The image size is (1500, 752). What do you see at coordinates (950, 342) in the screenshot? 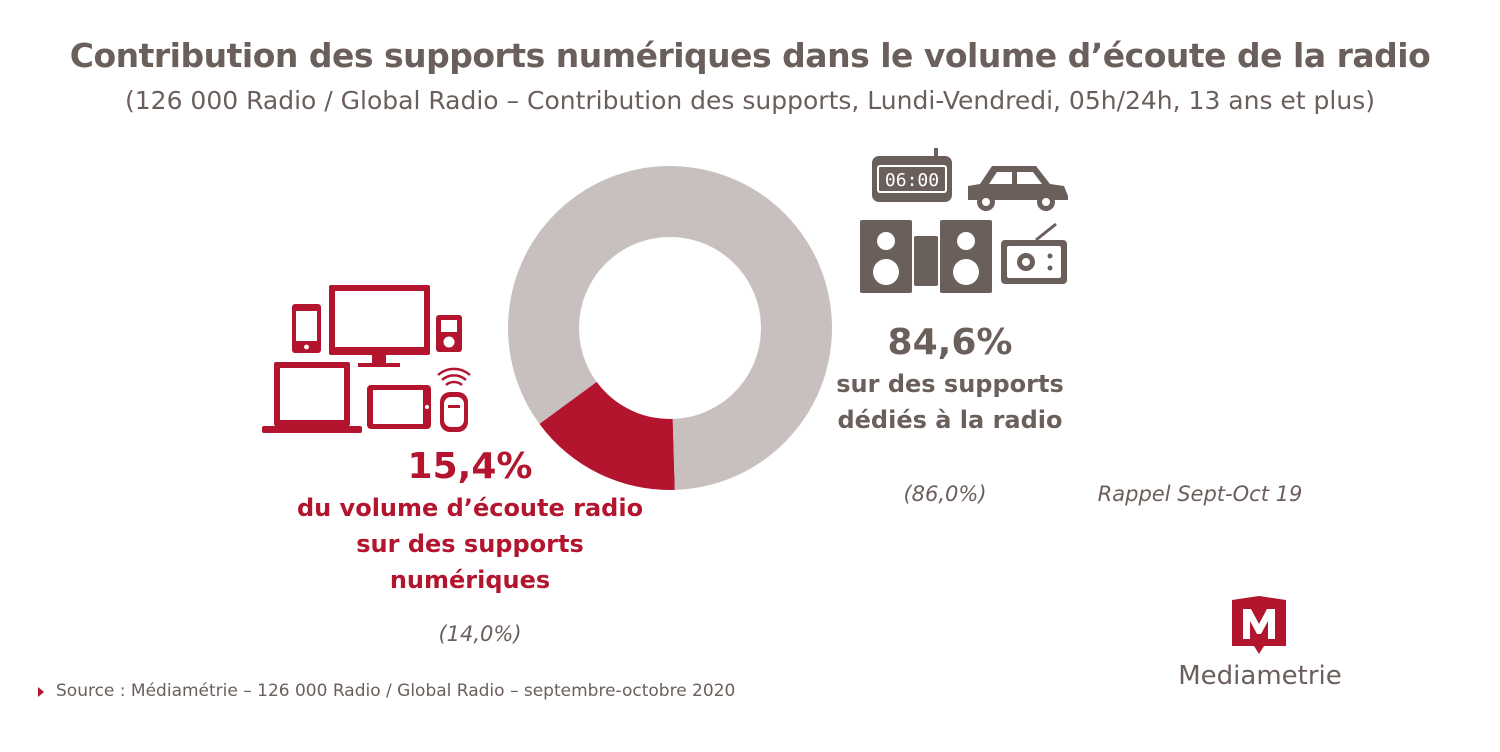
I see `dedicated-share-value: 84,6%` at bounding box center [950, 342].